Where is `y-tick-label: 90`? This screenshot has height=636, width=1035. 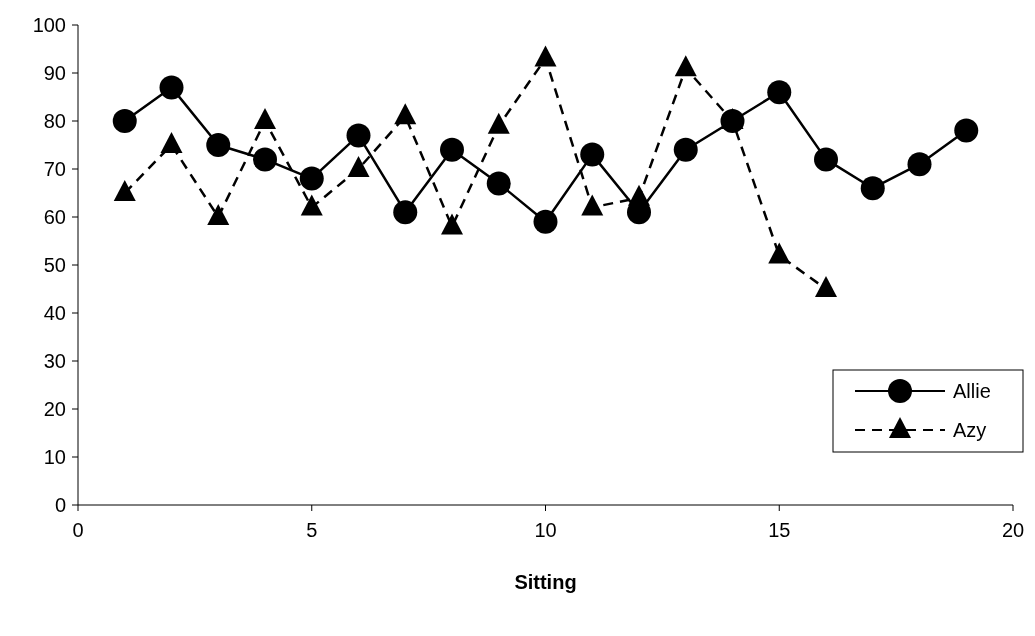 y-tick-label: 90 is located at coordinates (54, 73).